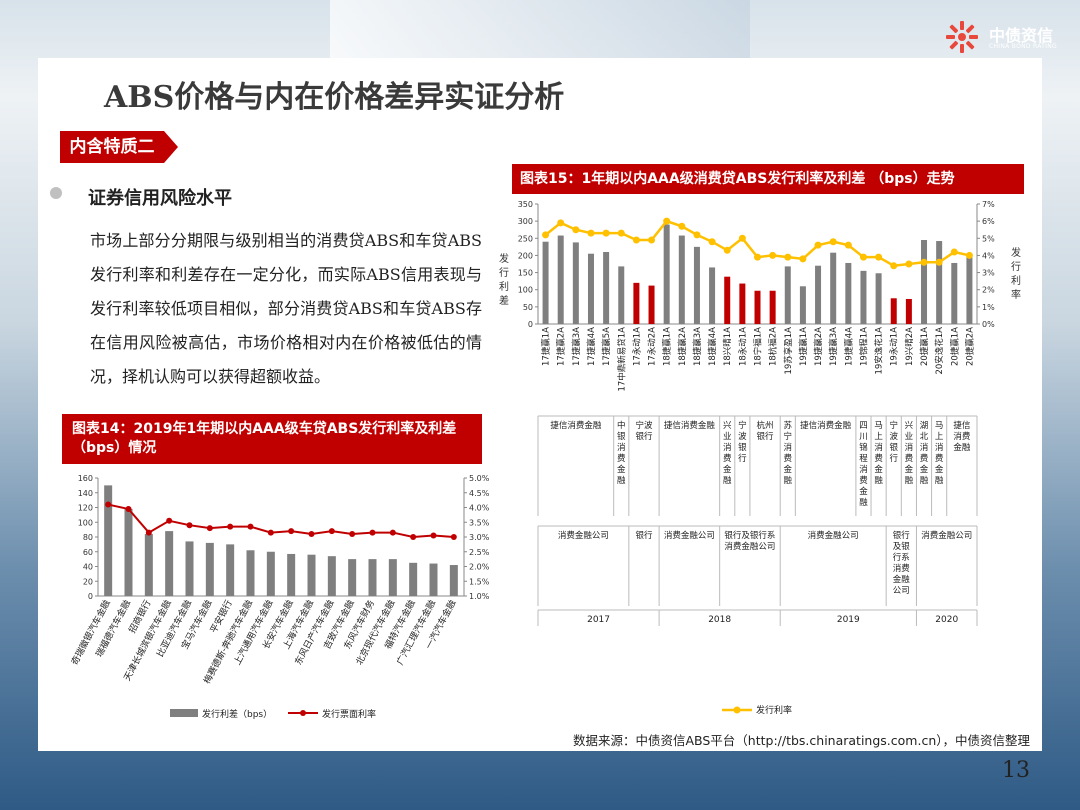  I want to click on year-label: 2017, so click(598, 620).